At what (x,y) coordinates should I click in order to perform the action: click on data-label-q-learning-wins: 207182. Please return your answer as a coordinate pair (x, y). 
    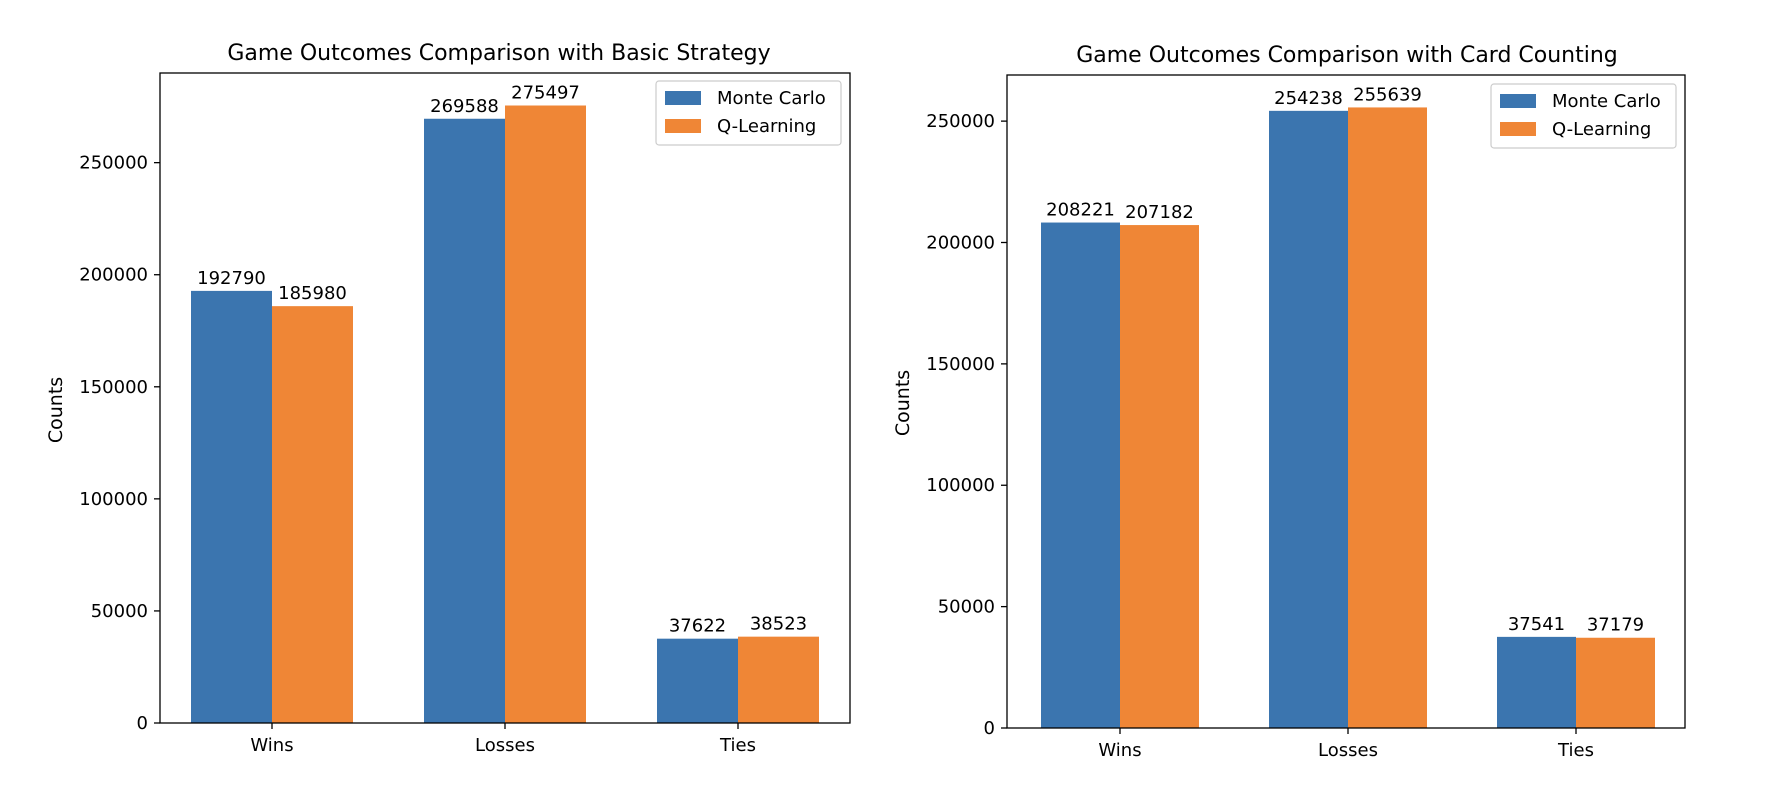
    Looking at the image, I should click on (1159, 212).